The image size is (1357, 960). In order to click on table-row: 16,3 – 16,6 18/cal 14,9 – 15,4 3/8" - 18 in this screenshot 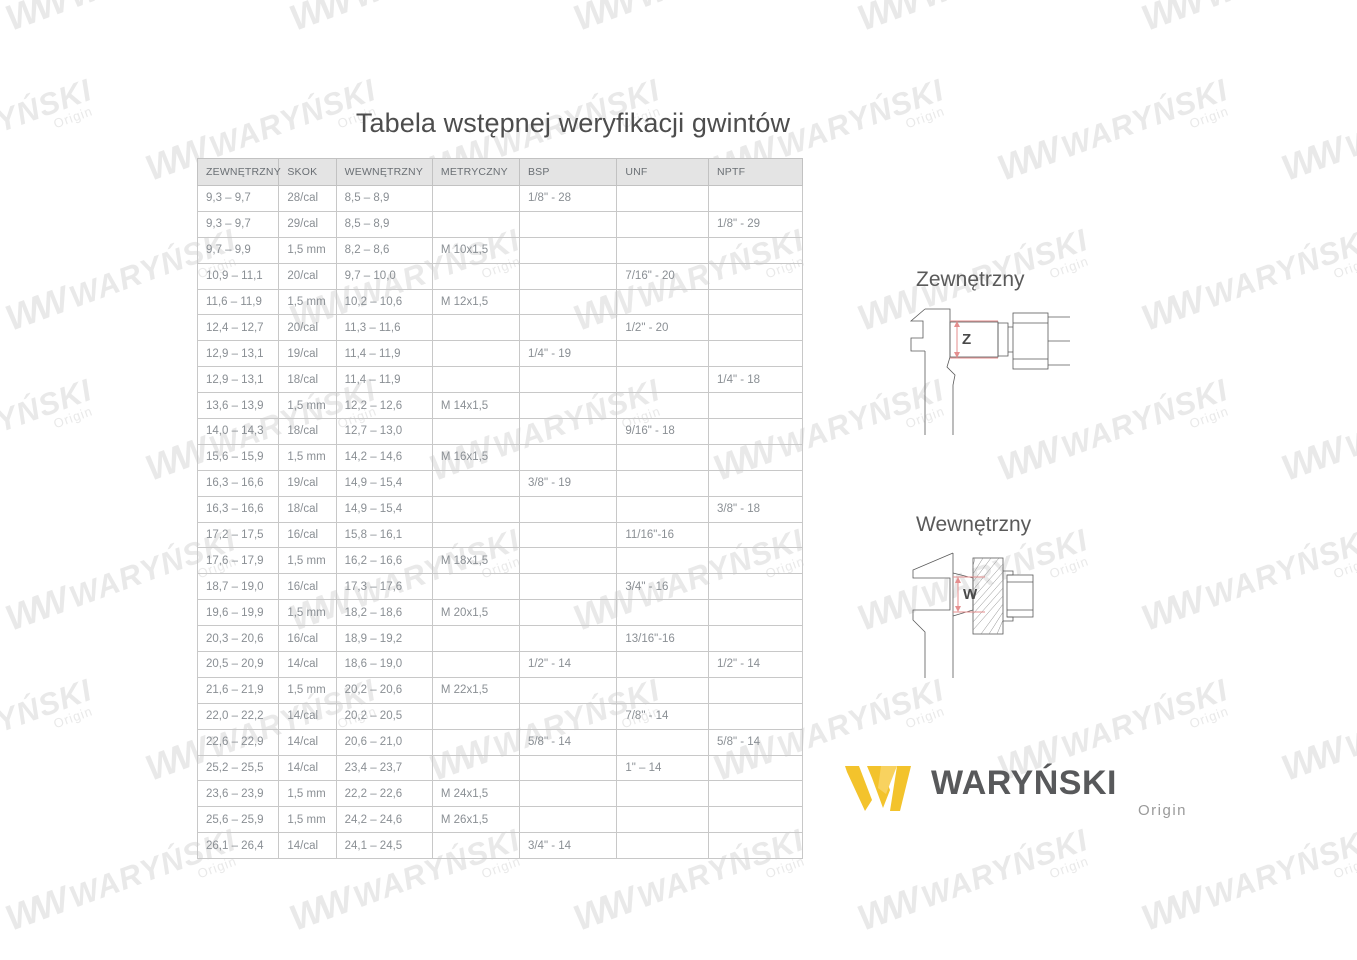, I will do `click(499, 509)`.